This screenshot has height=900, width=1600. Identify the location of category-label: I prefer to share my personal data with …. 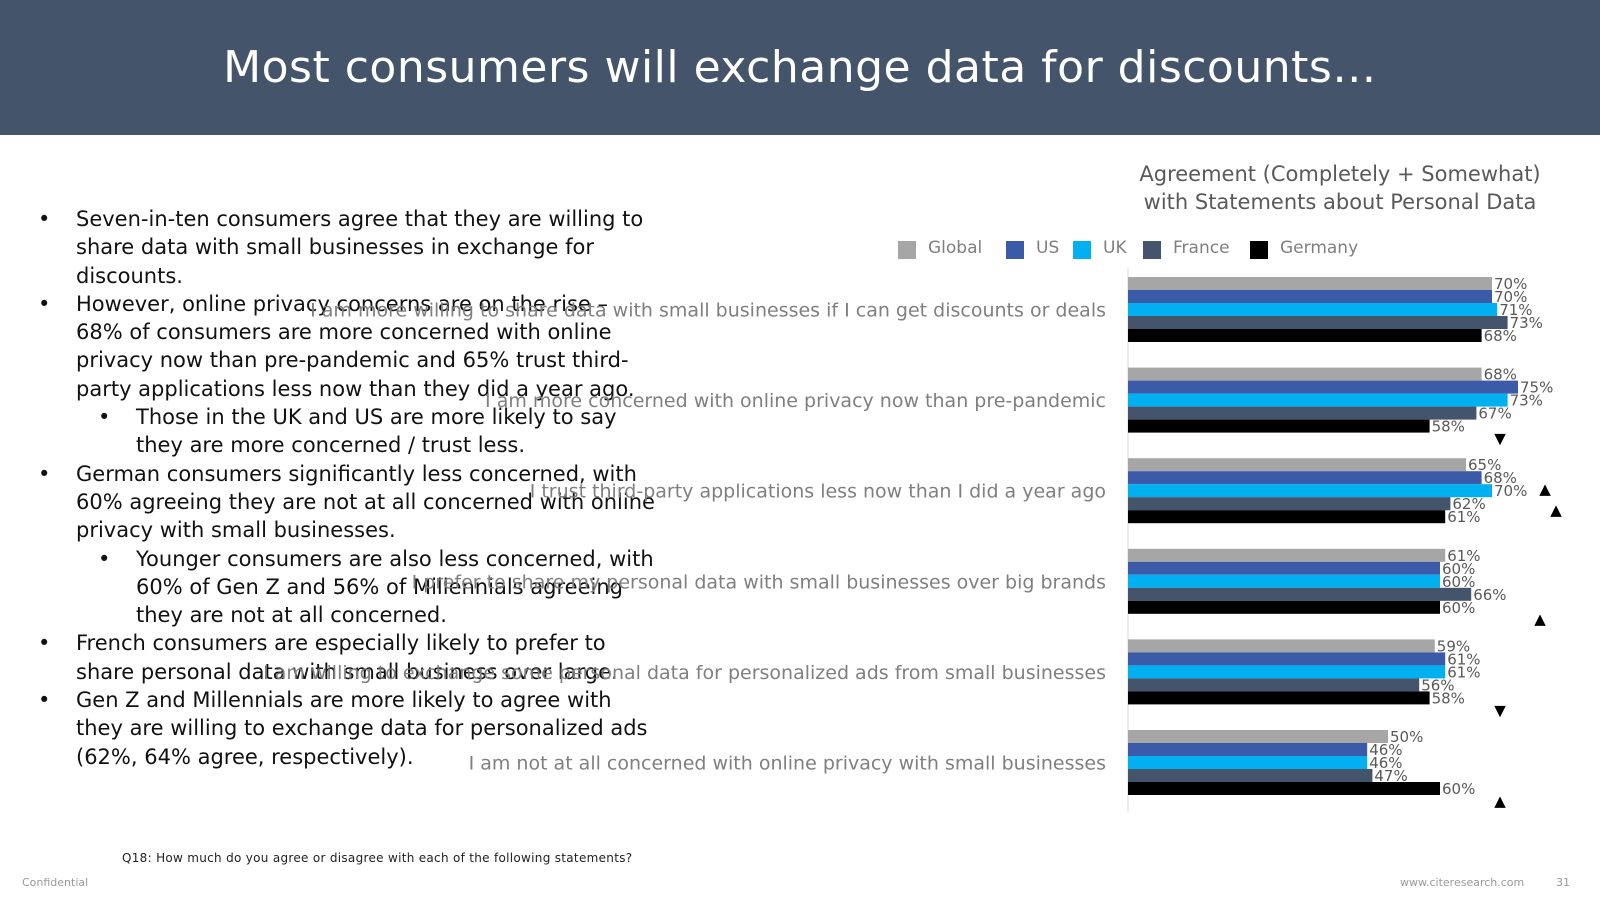
(759, 582).